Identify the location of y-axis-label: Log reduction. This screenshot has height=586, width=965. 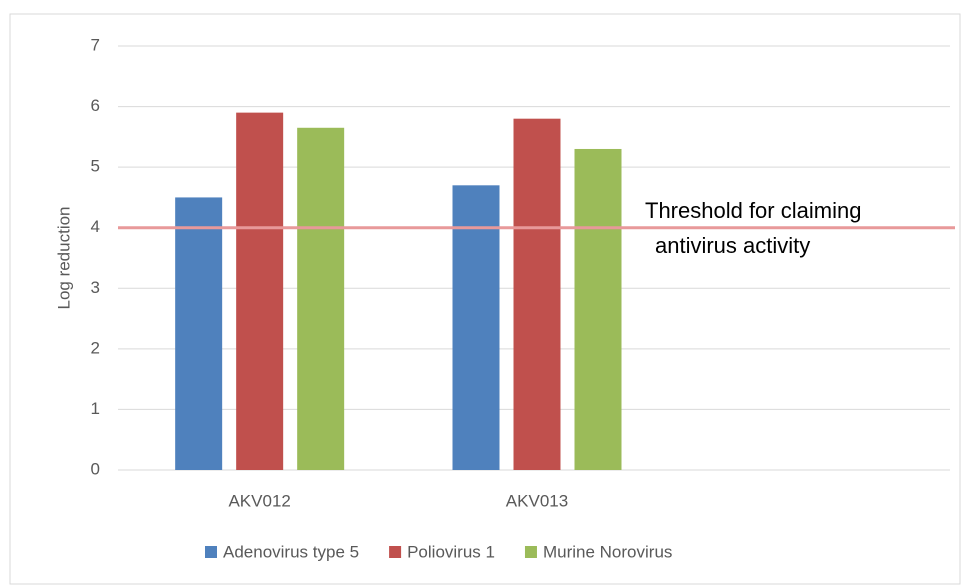
(63, 257).